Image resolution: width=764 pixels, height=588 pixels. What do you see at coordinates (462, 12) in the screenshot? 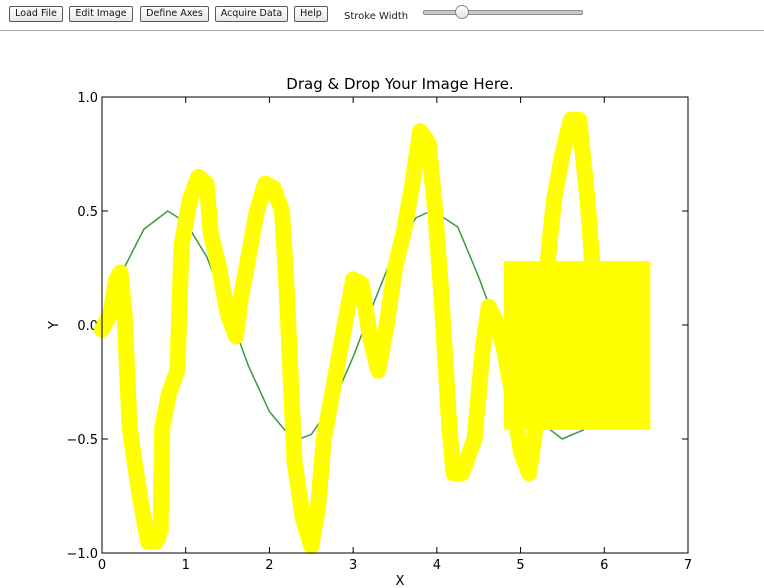
I see `slider-thumb` at bounding box center [462, 12].